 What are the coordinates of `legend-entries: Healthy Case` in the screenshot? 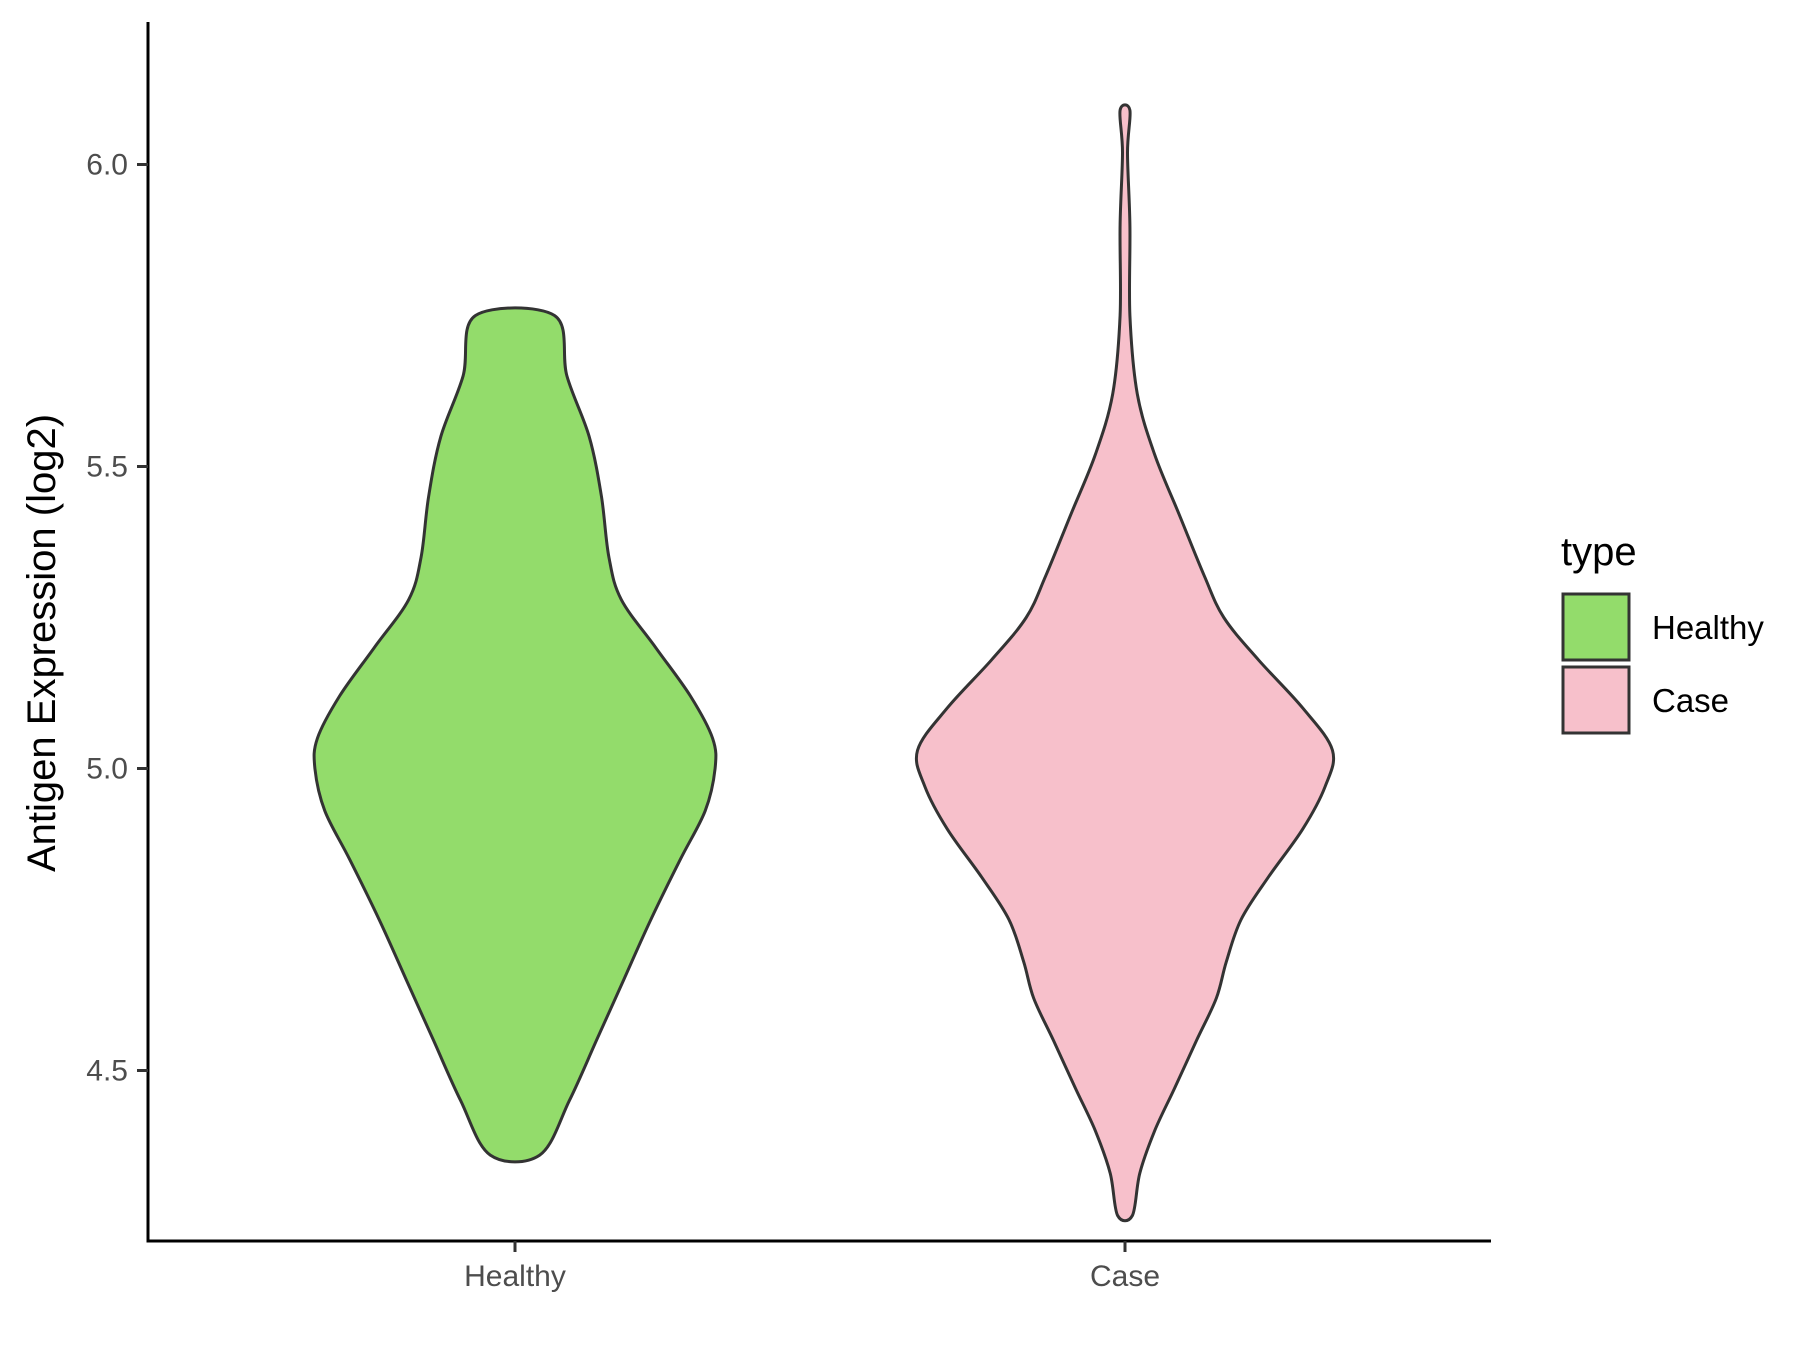 It's located at (1662, 663).